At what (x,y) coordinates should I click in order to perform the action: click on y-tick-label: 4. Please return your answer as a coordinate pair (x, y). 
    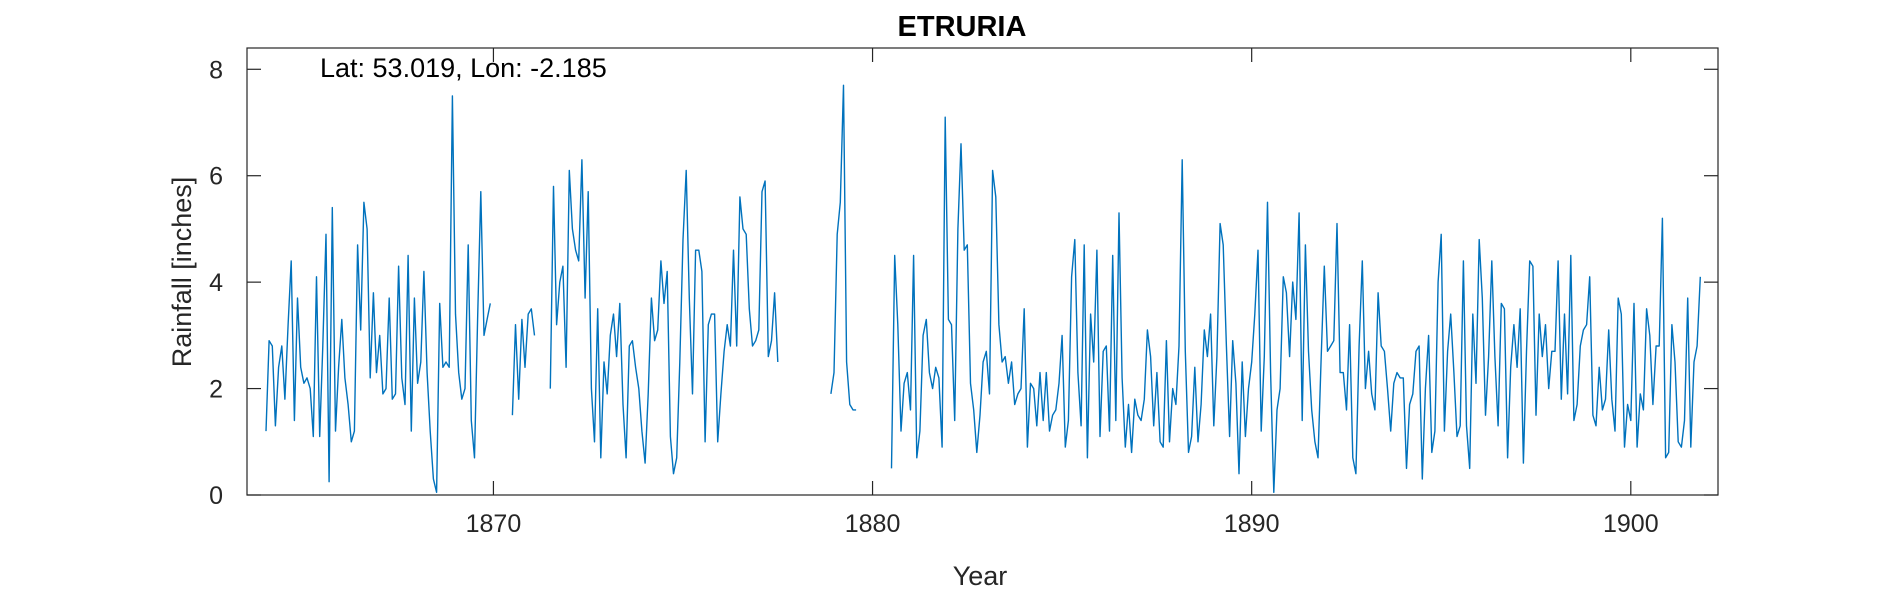
    Looking at the image, I should click on (216, 283).